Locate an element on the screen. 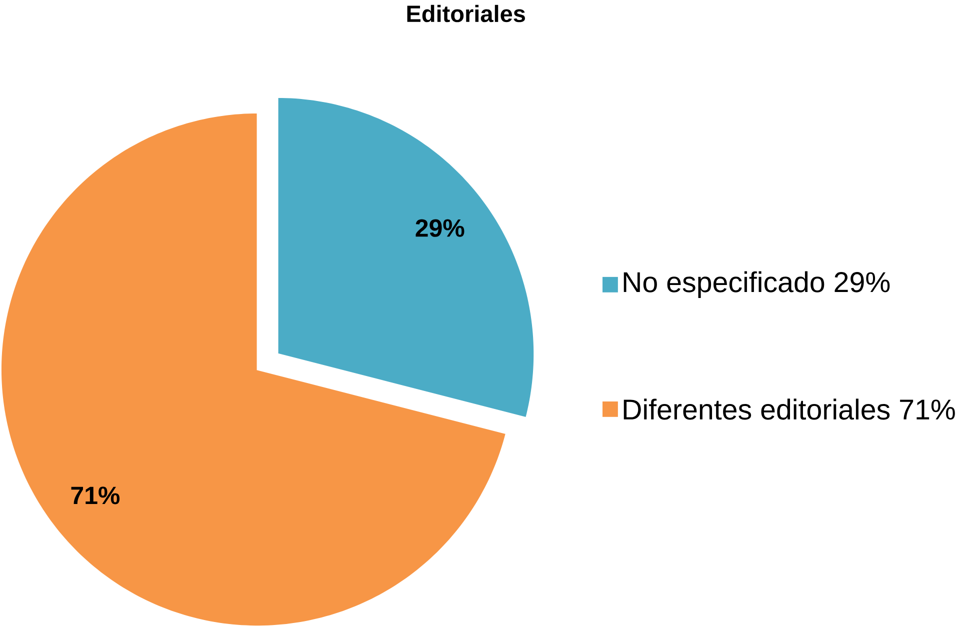 This screenshot has height=627, width=956. chart-title: Editoriales is located at coordinates (466, 13).